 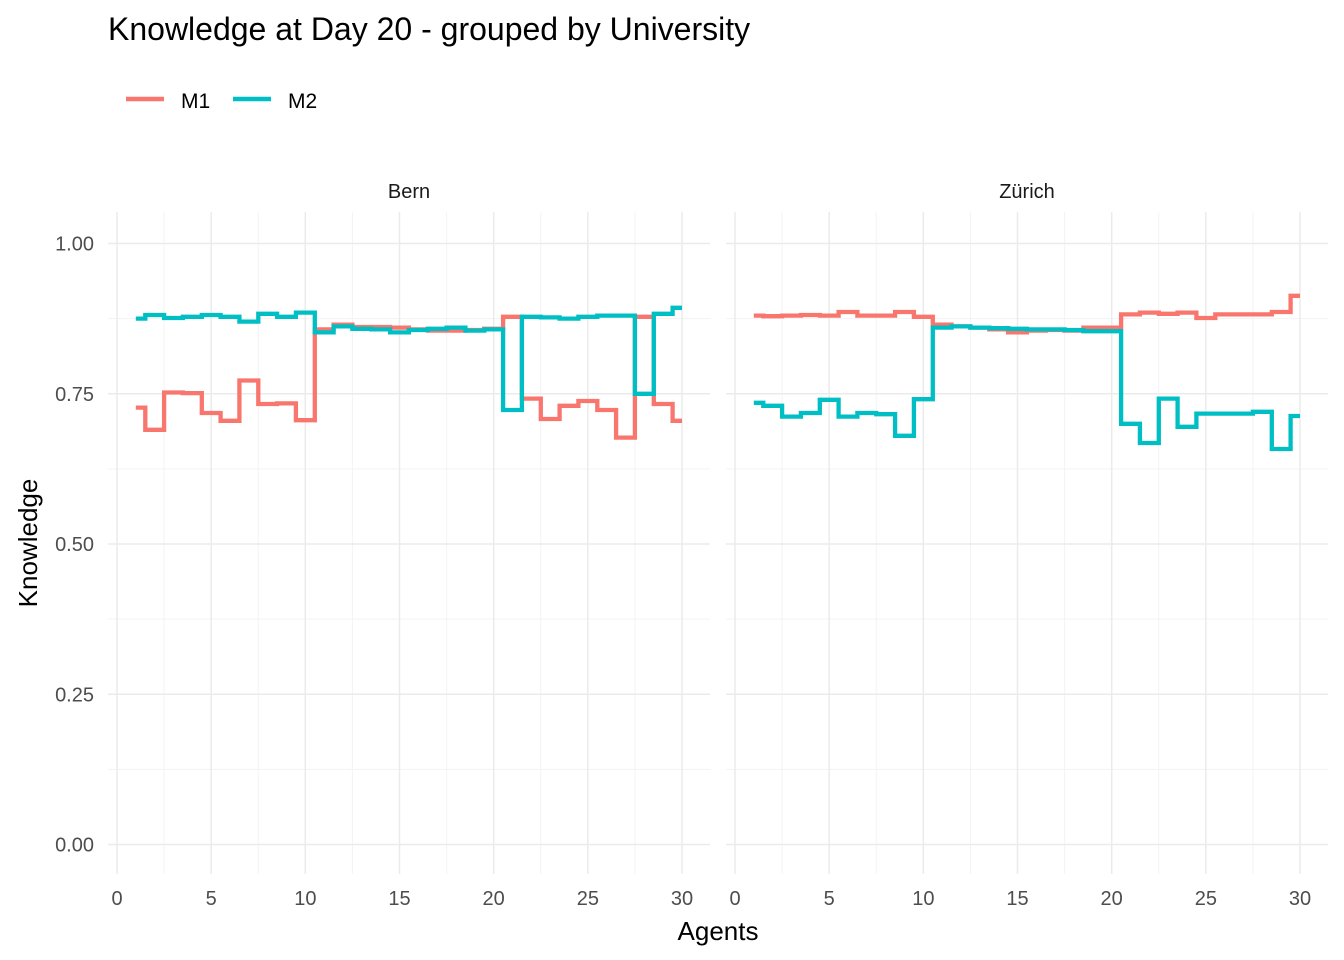 What do you see at coordinates (74, 695) in the screenshot?
I see `y-tick-label: 0.25` at bounding box center [74, 695].